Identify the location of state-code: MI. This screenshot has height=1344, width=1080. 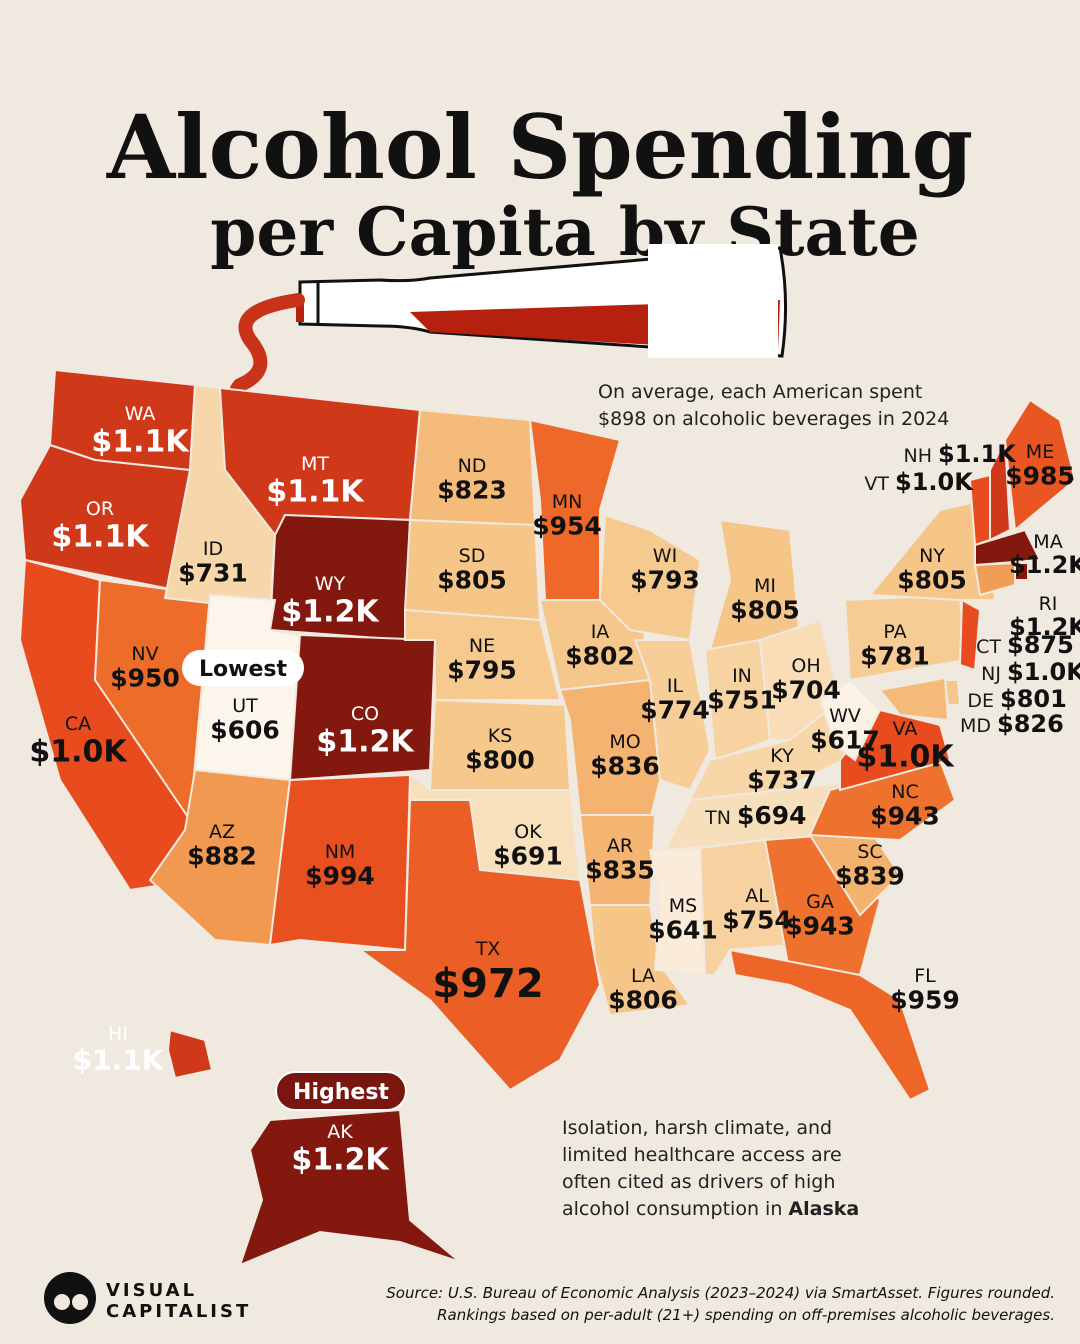
(765, 586).